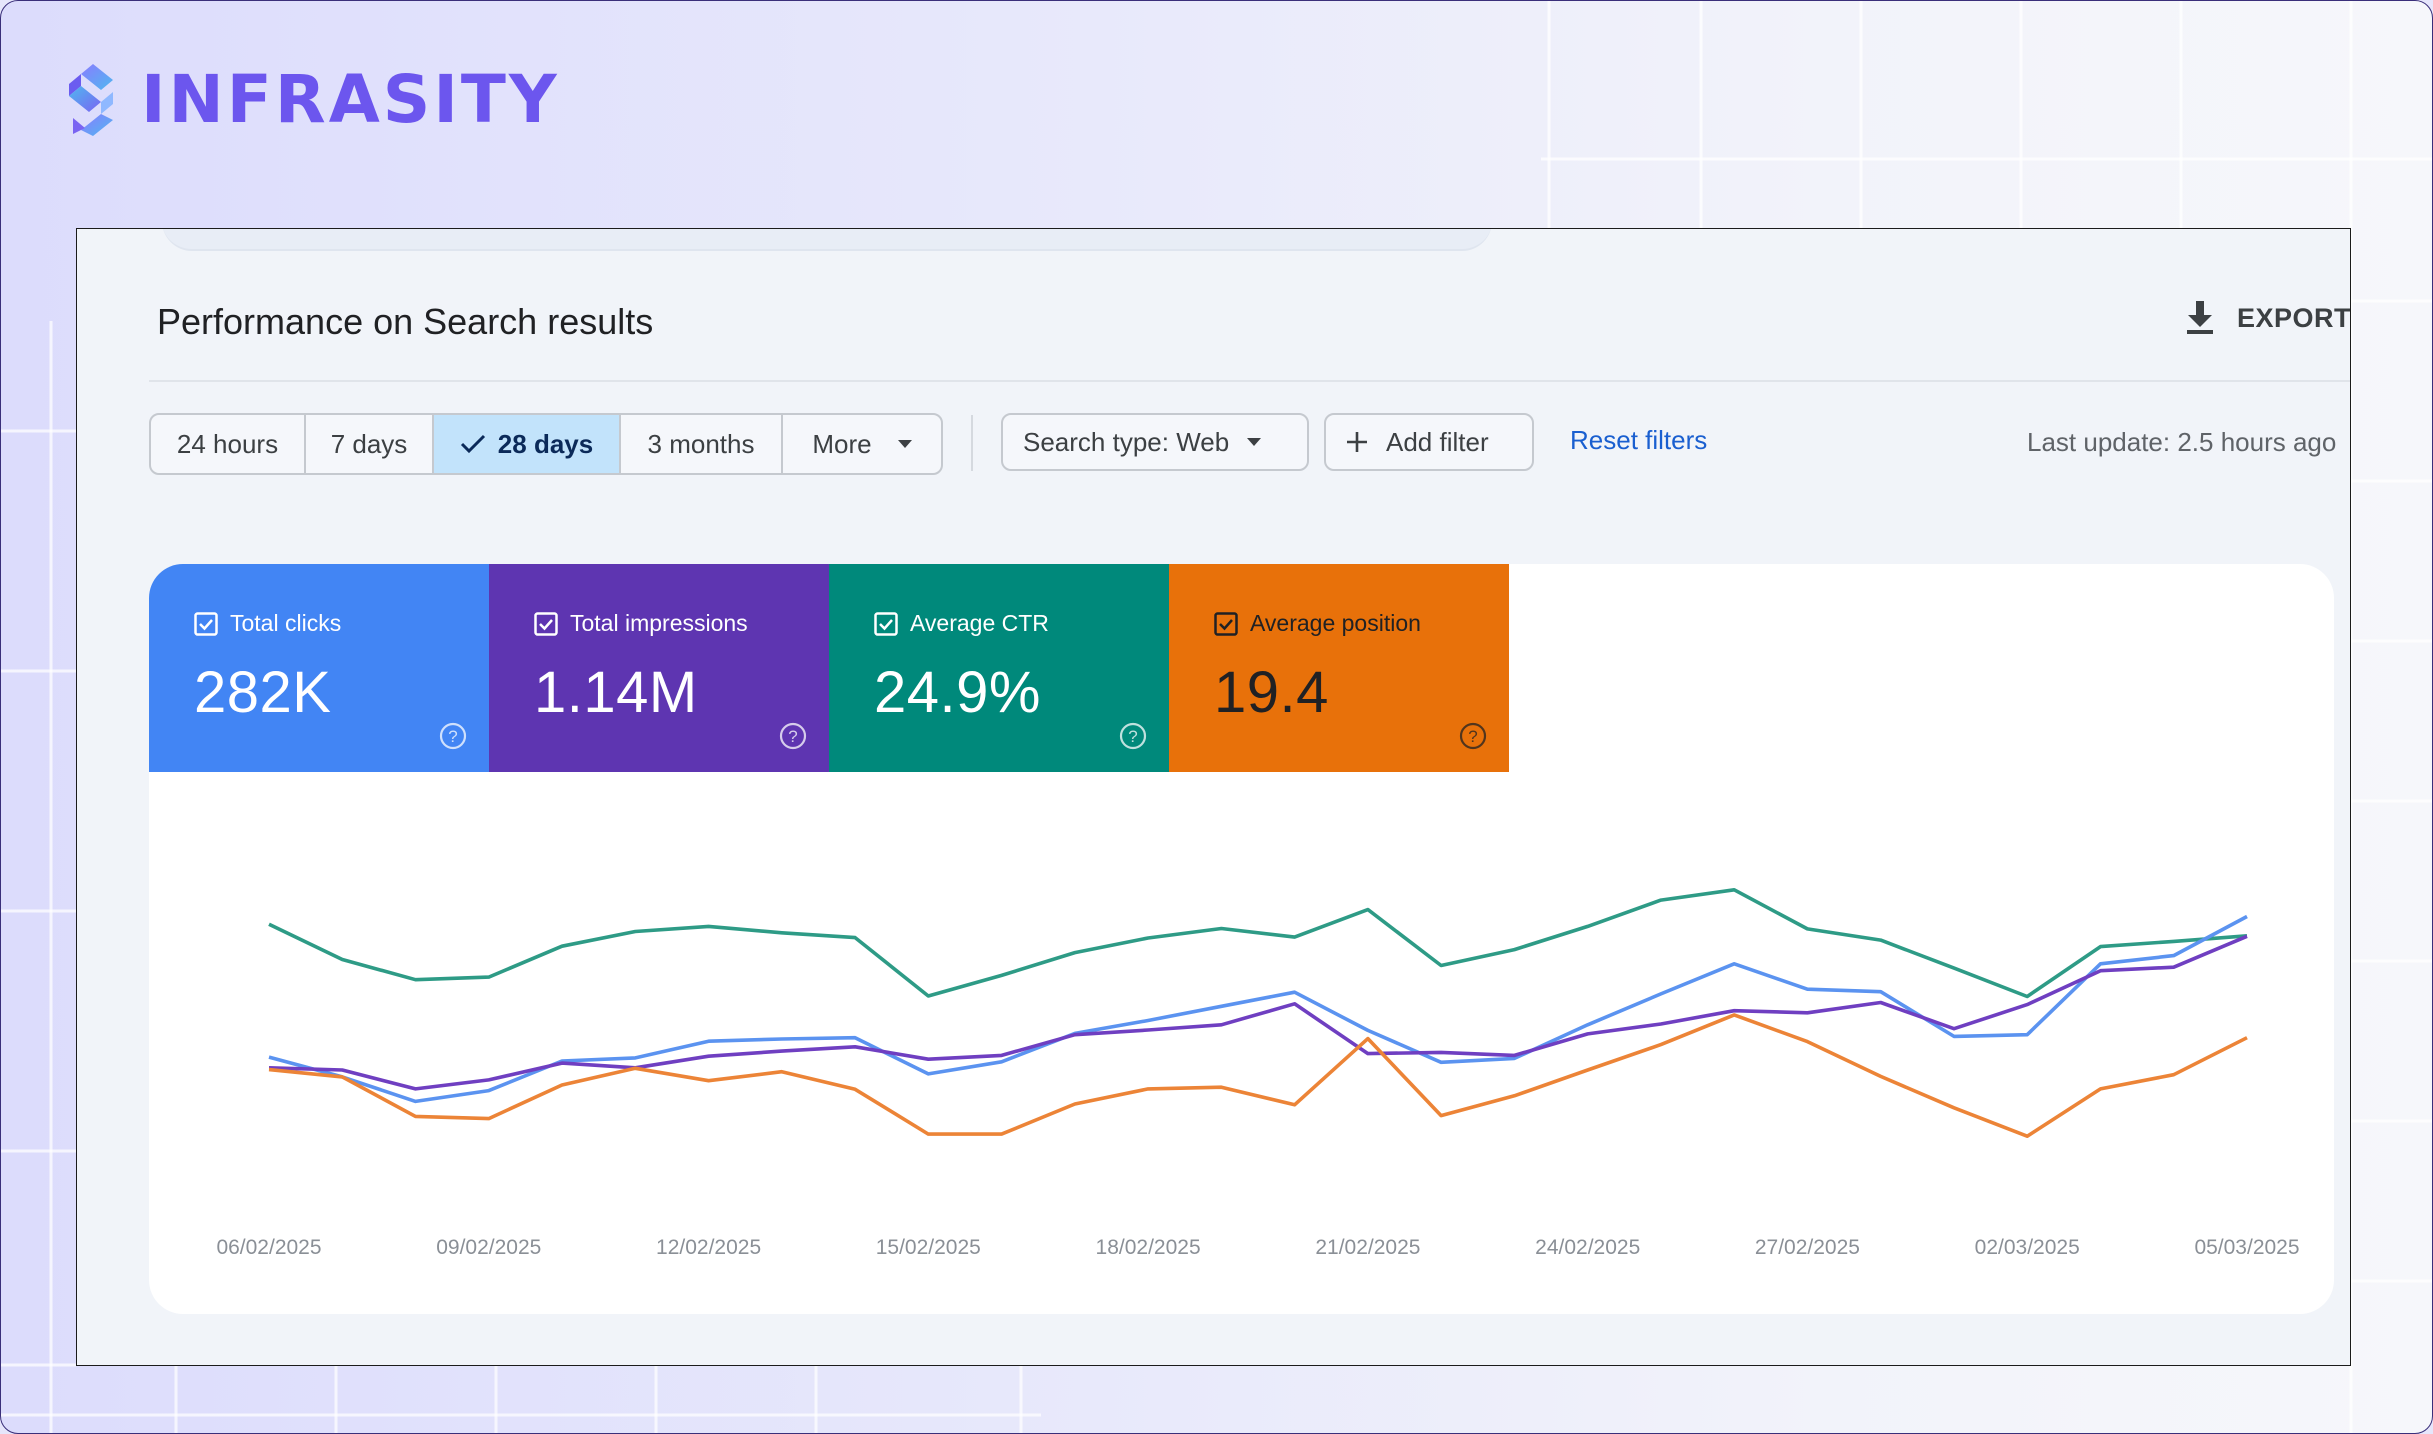 The width and height of the screenshot is (2433, 1434). Describe the element at coordinates (2027, 1247) in the screenshot. I see `x-tick-label: 02/03/2025` at that location.